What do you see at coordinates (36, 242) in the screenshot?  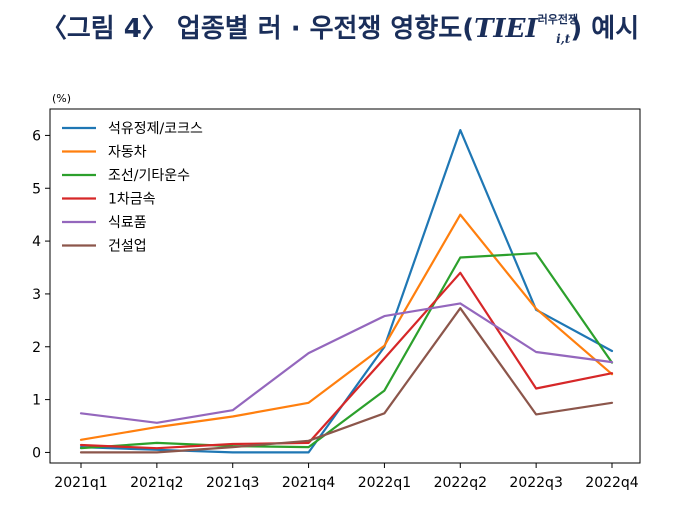 I see `y-tick-label: 4` at bounding box center [36, 242].